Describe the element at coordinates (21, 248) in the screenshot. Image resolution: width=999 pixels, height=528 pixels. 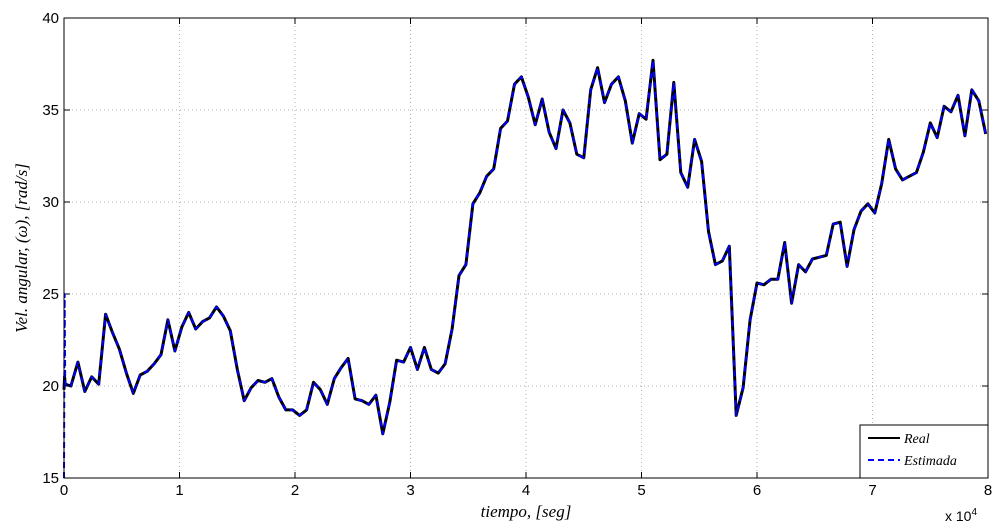
I see `y-axis-label: Vel. angular, (ω), [rad/s]` at that location.